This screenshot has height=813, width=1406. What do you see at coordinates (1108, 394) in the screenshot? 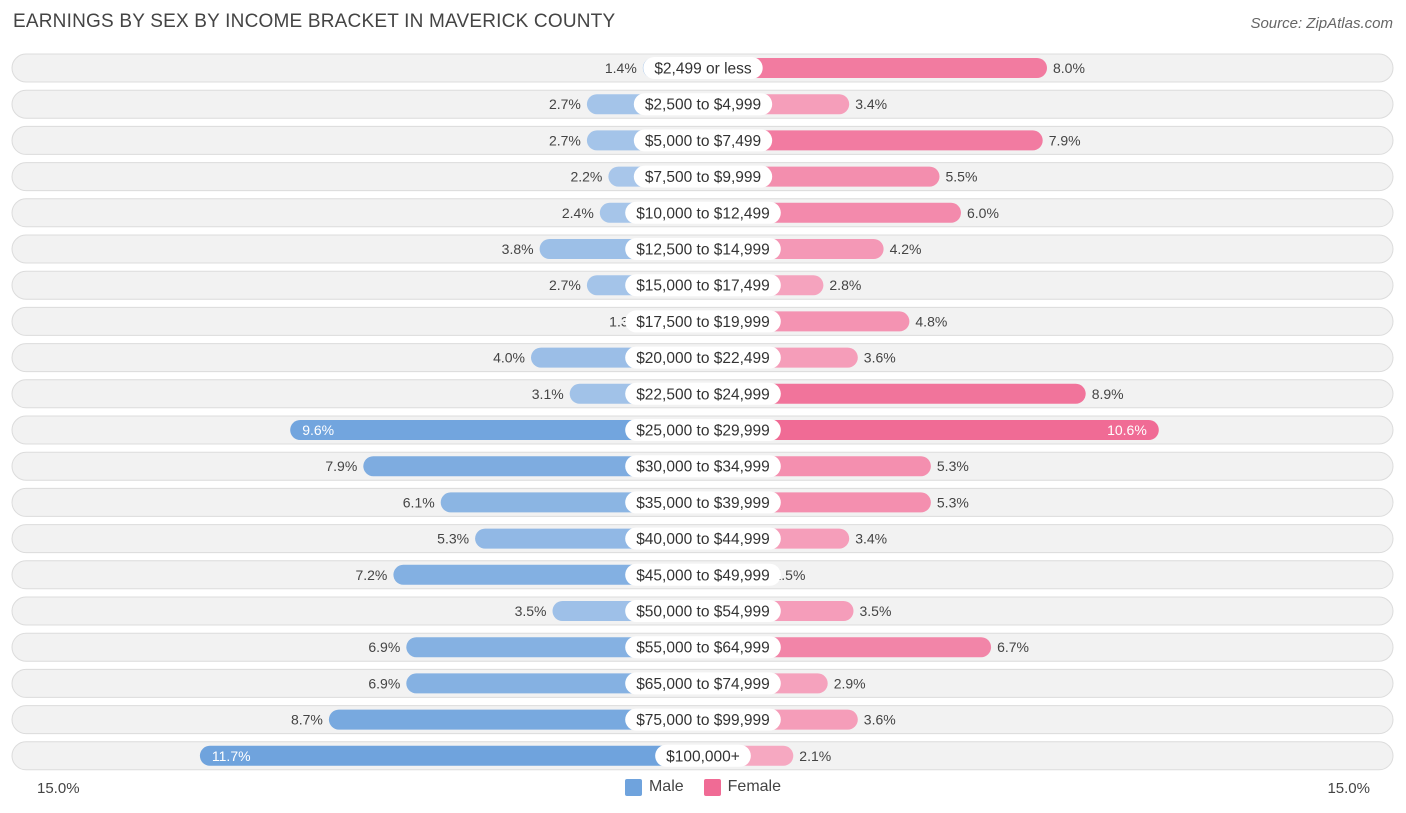
I see `female-value-label: 8.9%` at bounding box center [1108, 394].